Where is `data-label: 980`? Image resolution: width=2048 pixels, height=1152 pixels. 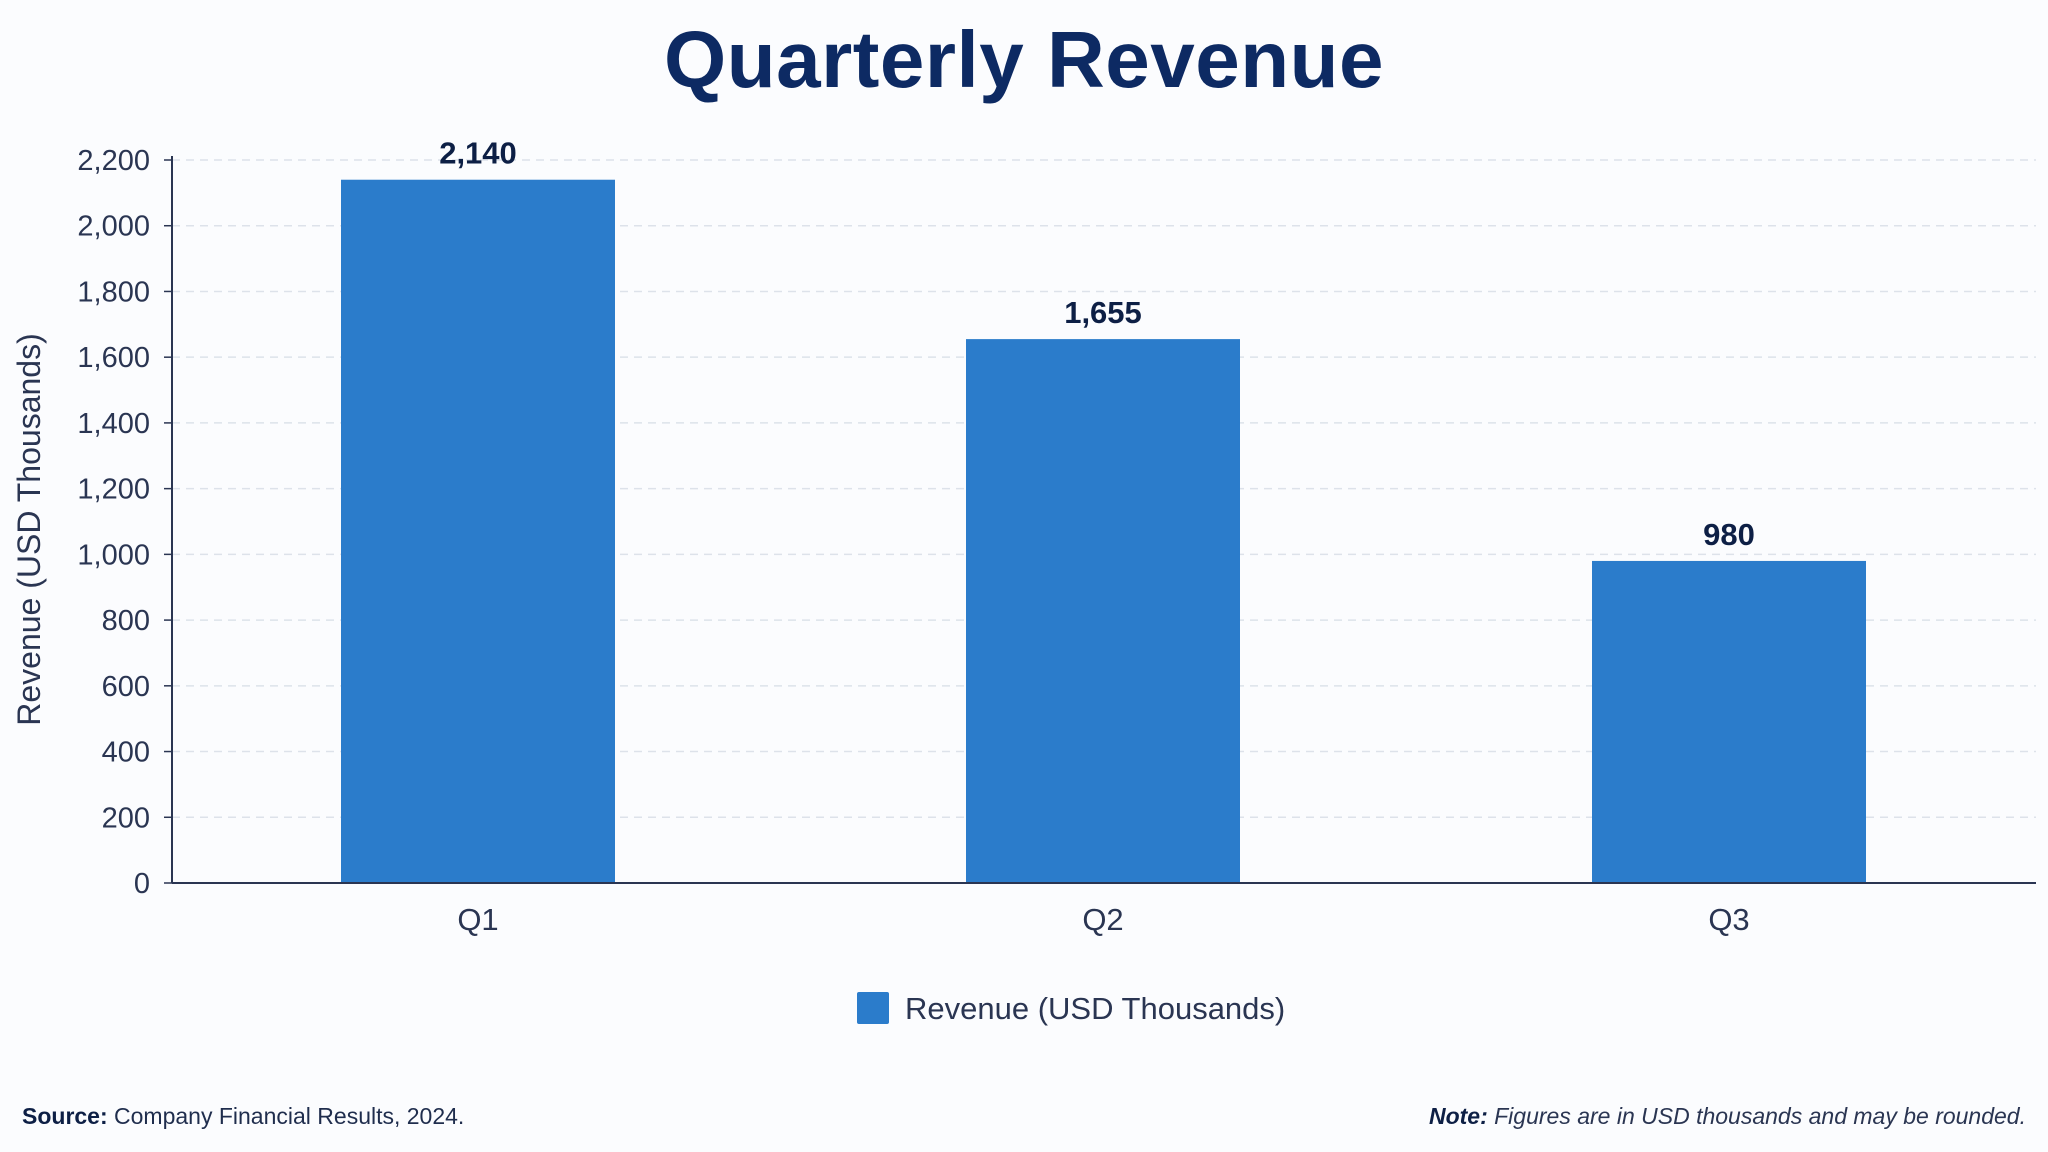 data-label: 980 is located at coordinates (1729, 534).